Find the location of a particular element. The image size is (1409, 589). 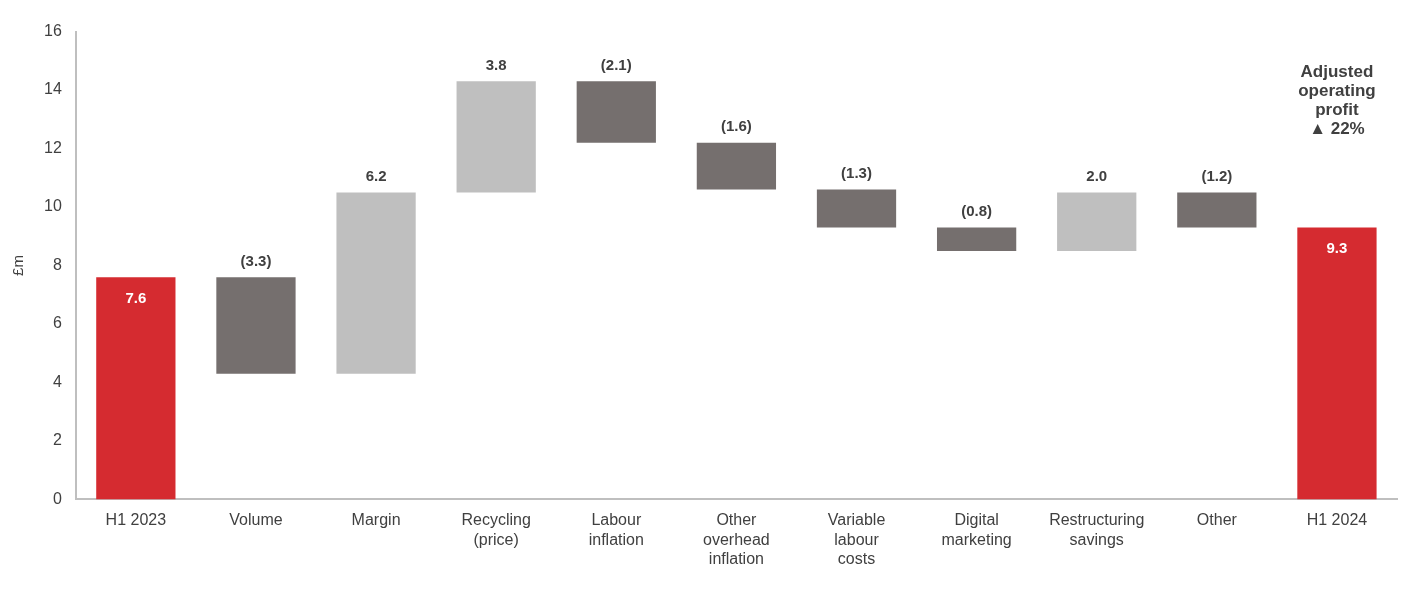

x-tick-label: Other overhead inflation is located at coordinates (736, 539).